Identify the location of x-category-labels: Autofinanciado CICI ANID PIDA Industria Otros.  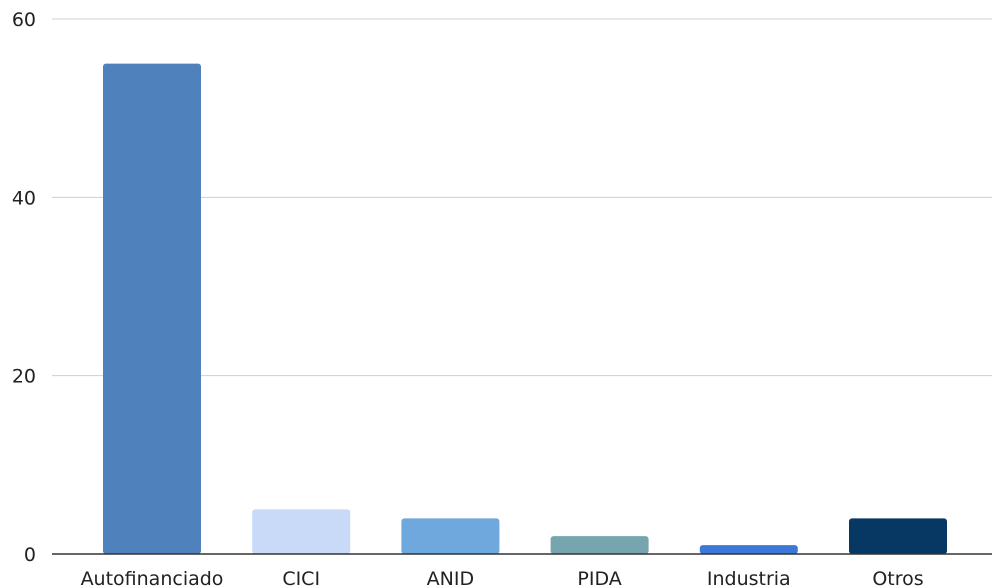
(502, 578).